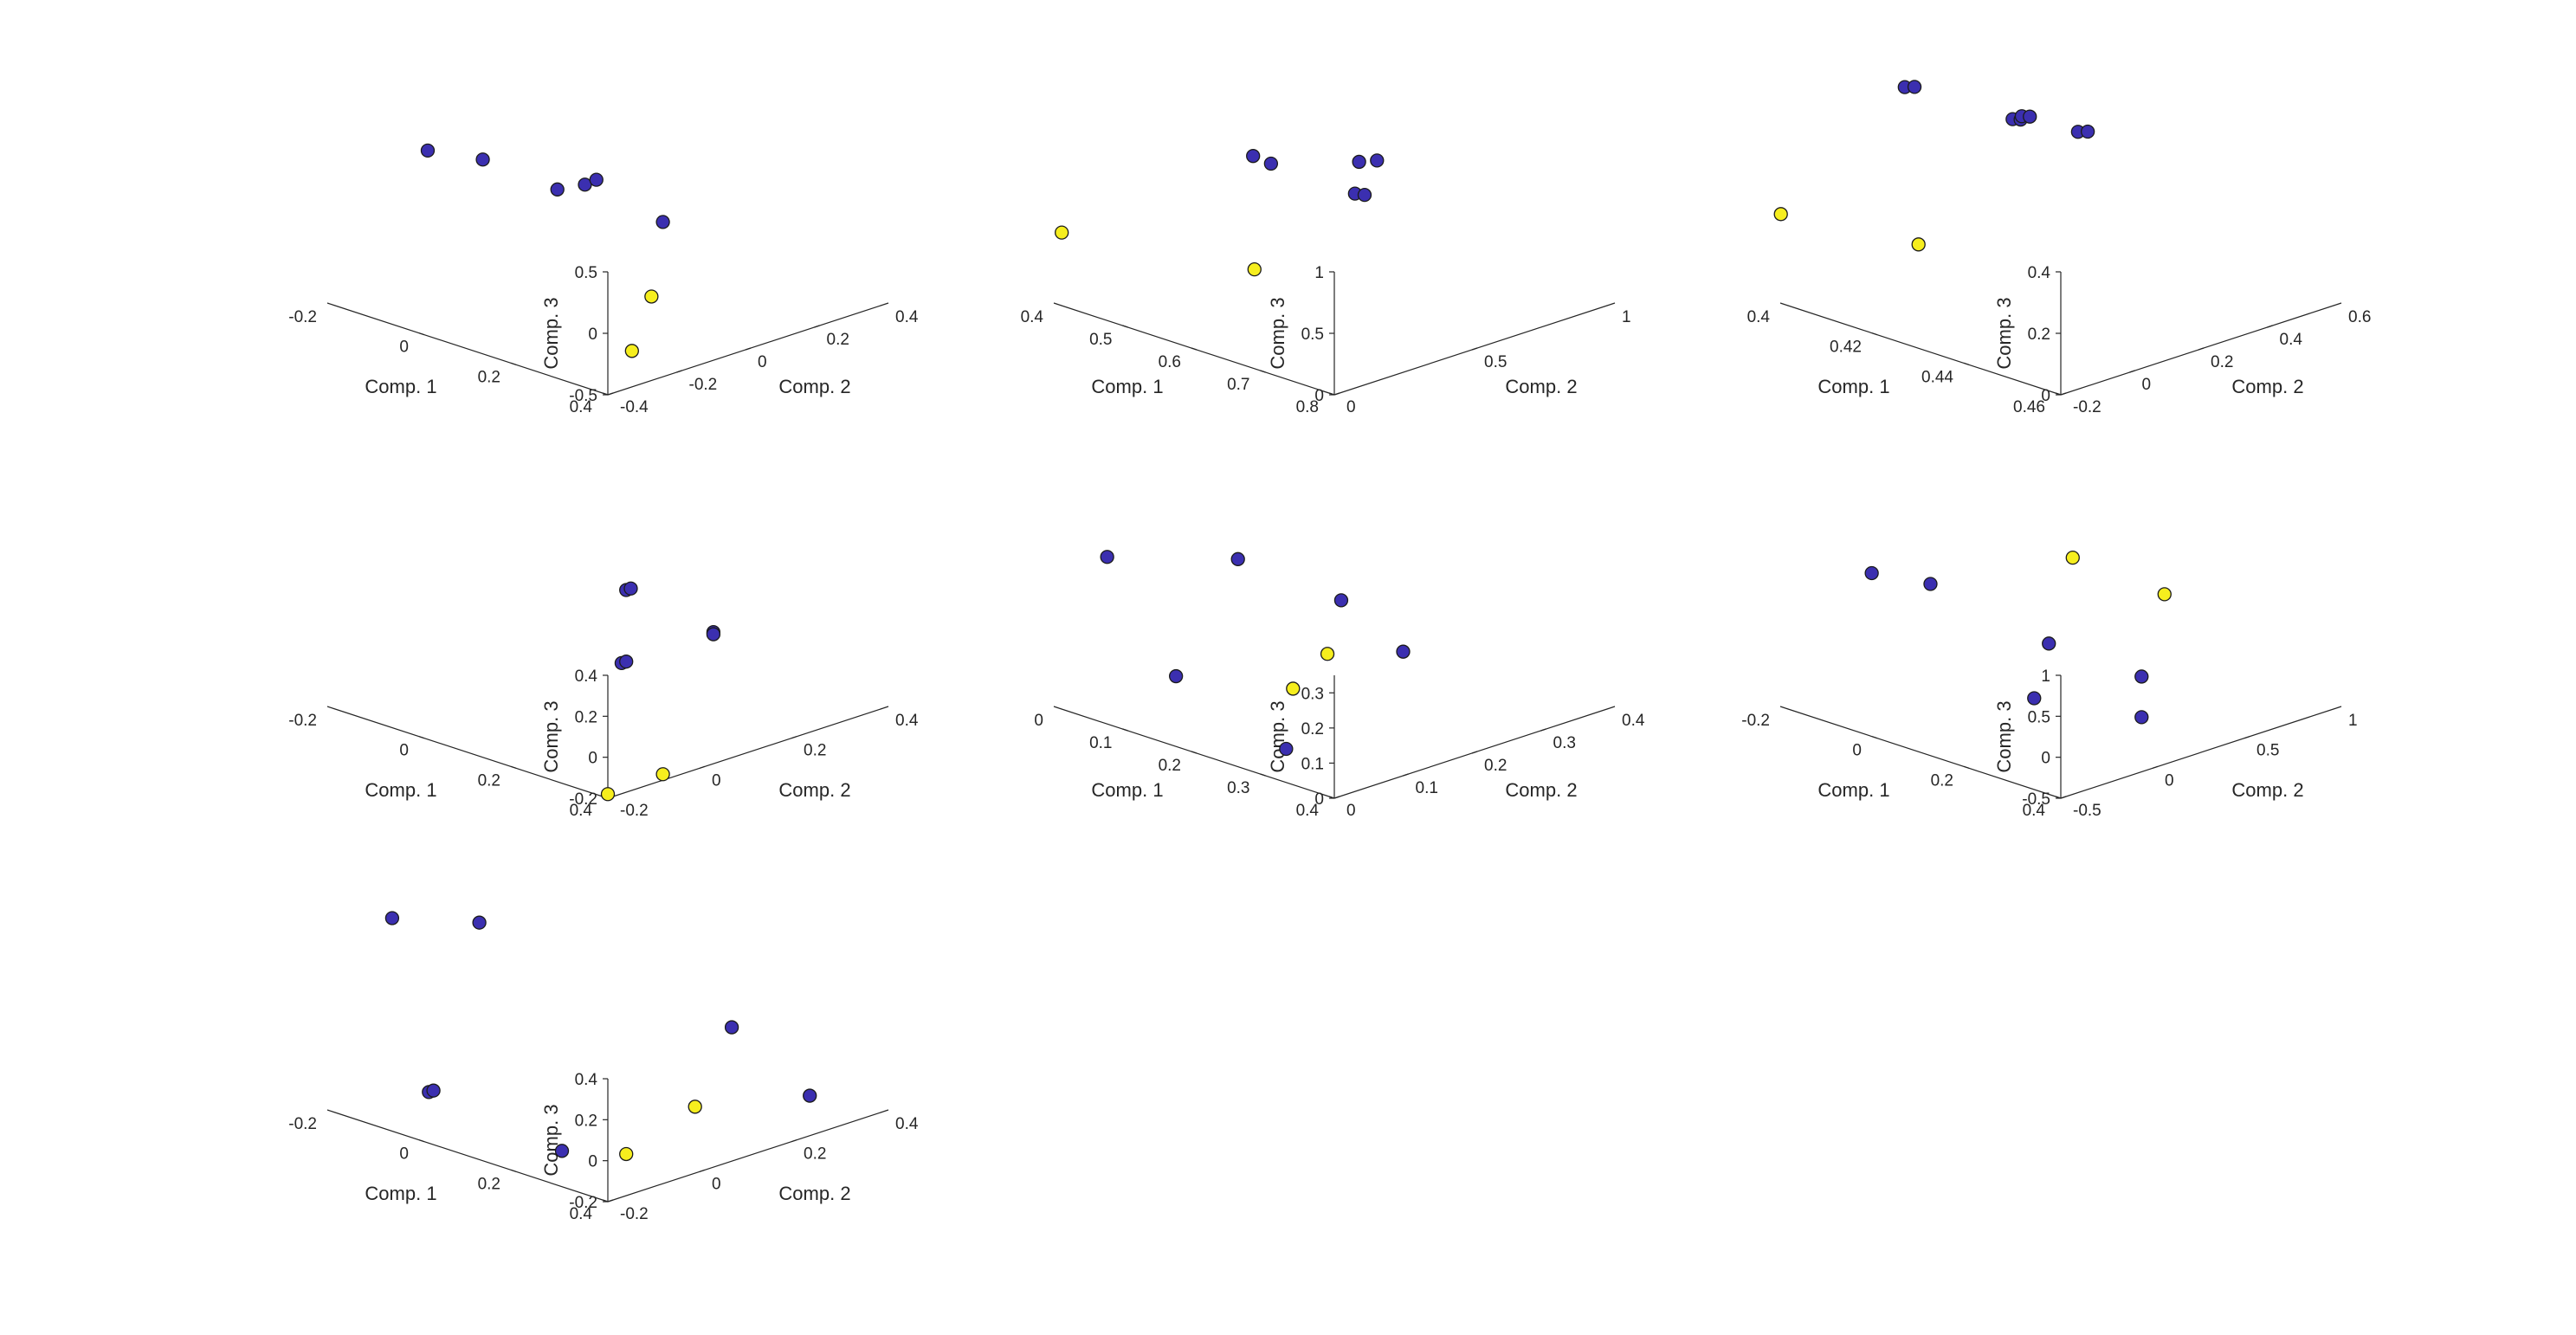  Describe the element at coordinates (1307, 407) in the screenshot. I see `x-tick-label: 0.8` at that location.